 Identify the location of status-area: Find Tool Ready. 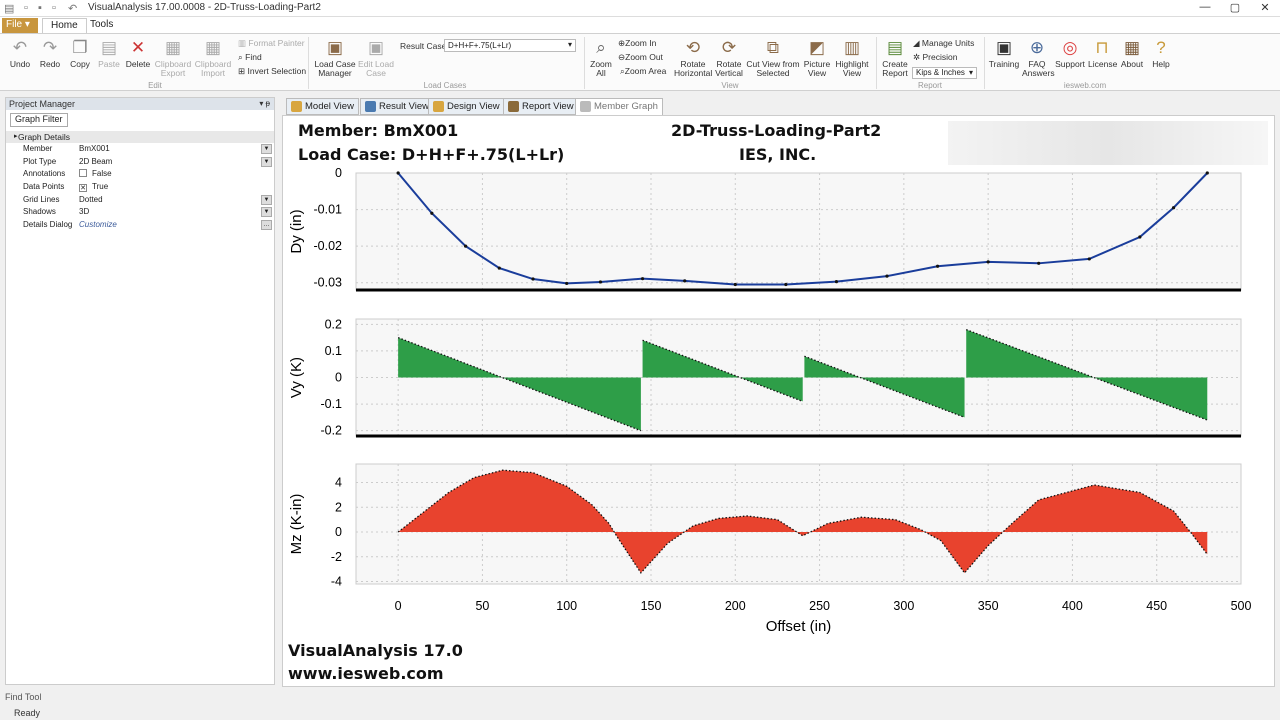
(640, 704).